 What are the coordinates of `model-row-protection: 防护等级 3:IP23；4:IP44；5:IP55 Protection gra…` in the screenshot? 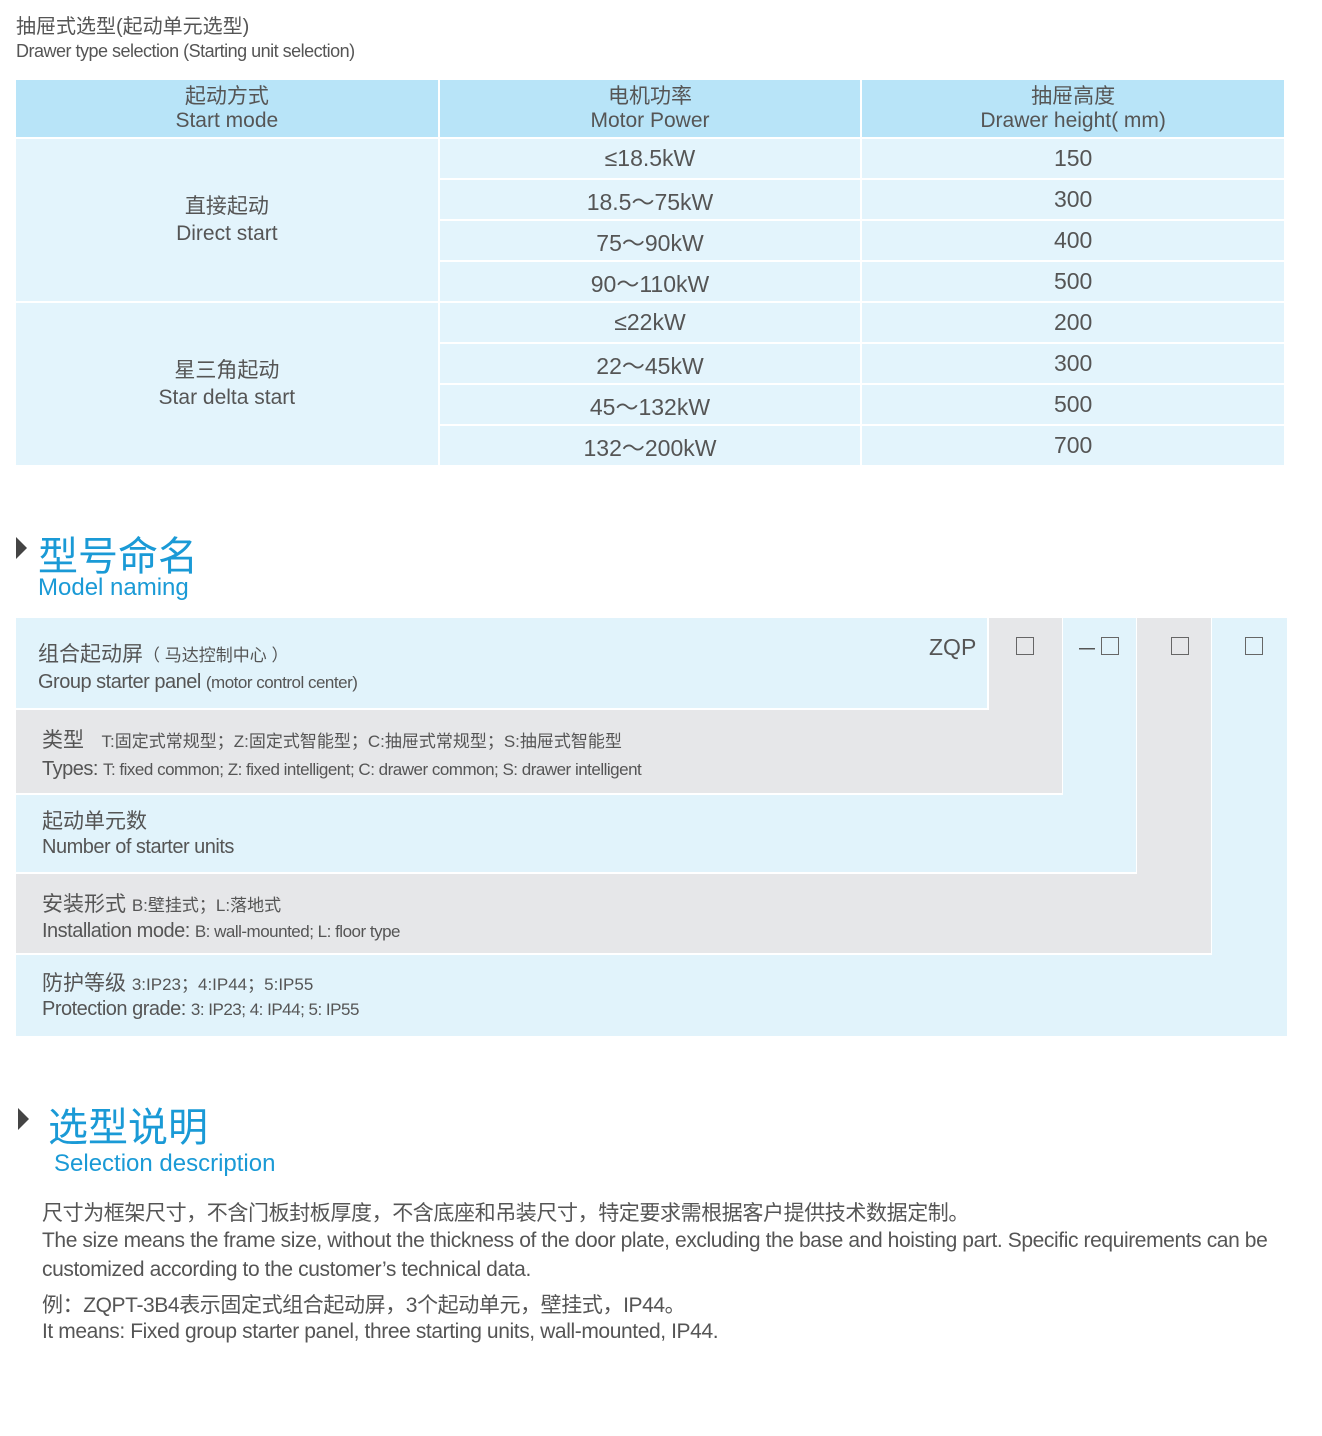 It's located at (651, 995).